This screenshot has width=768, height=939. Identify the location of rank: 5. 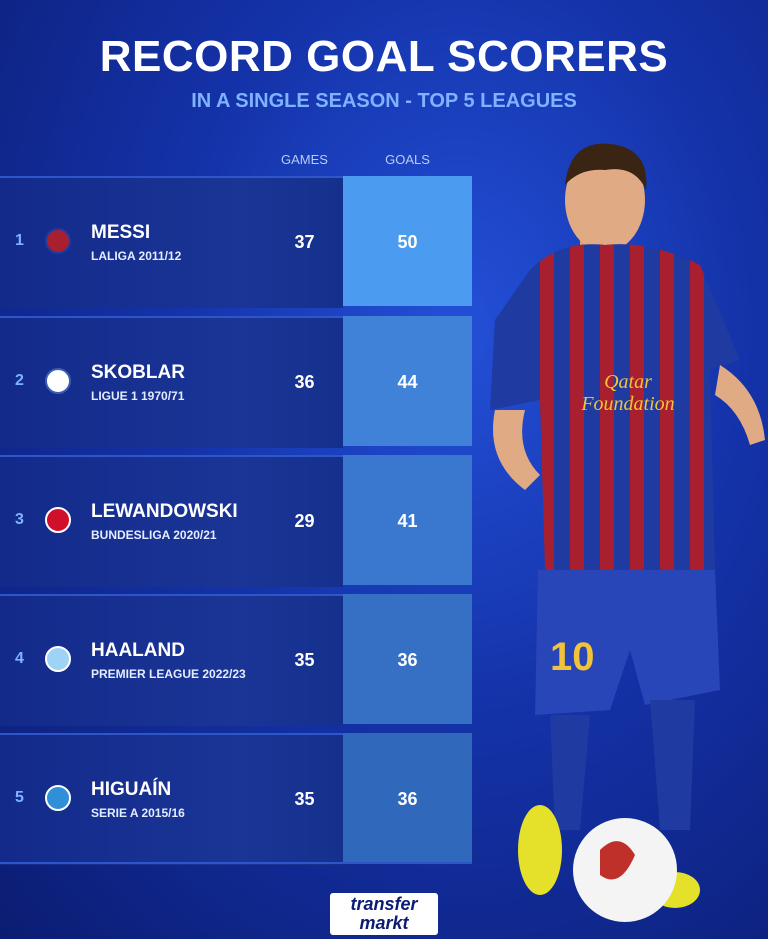
(19, 797).